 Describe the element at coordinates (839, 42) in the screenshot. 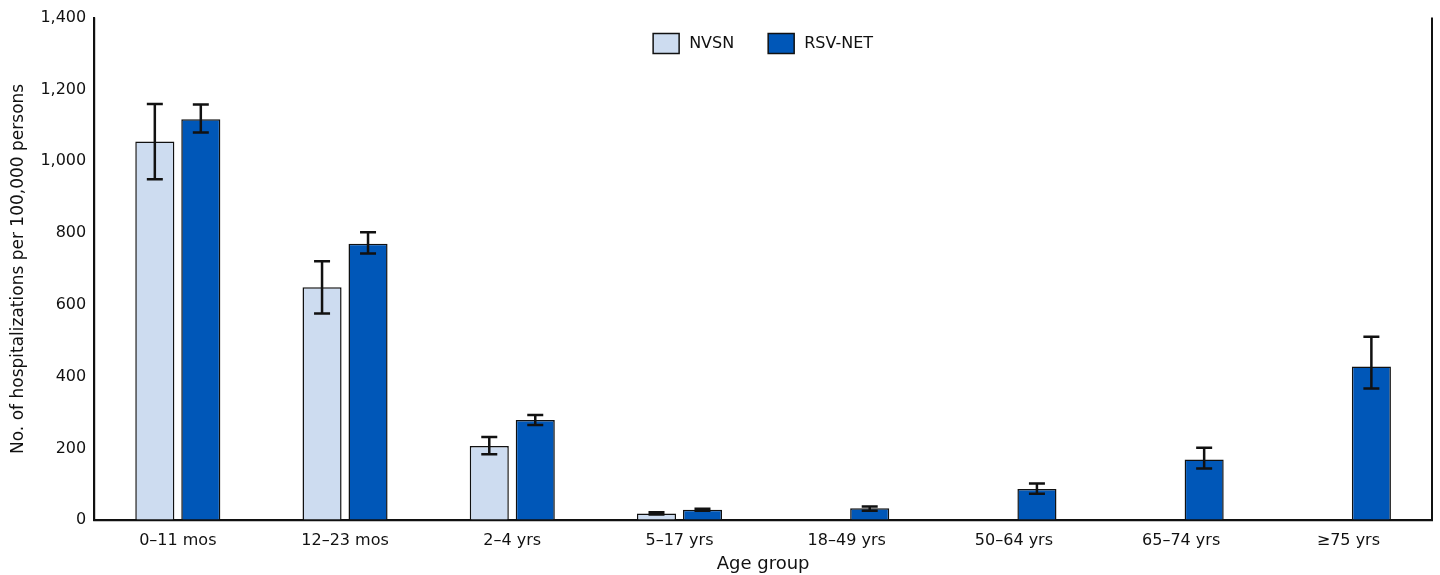

I see `legend-label: RSV-NET` at that location.